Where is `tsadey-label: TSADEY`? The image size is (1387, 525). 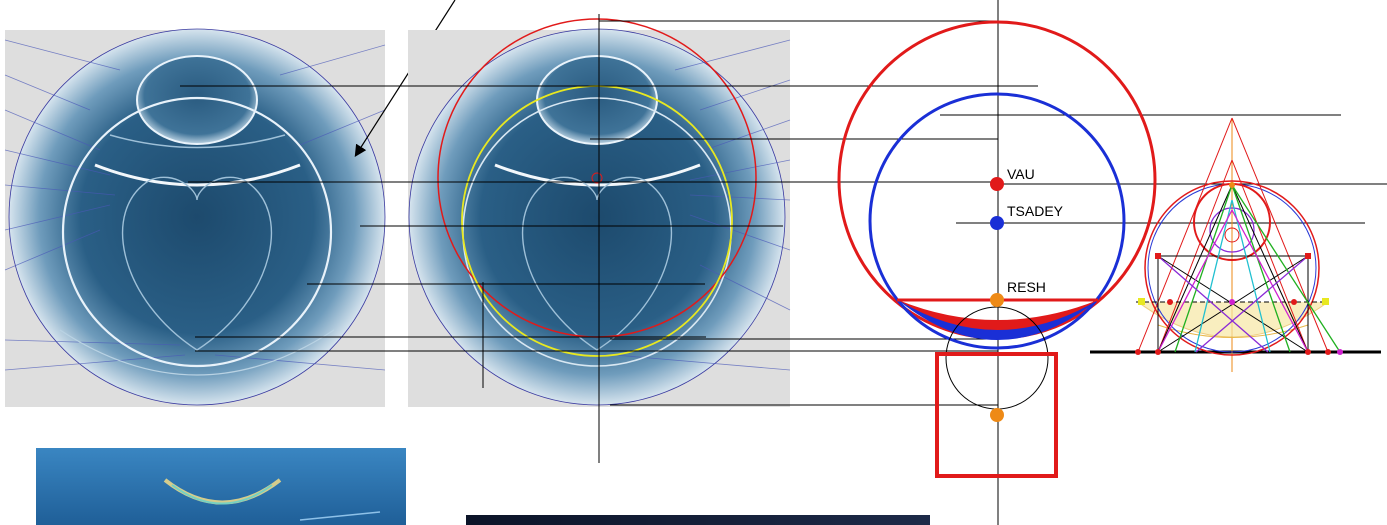
tsadey-label: TSADEY is located at coordinates (1035, 211).